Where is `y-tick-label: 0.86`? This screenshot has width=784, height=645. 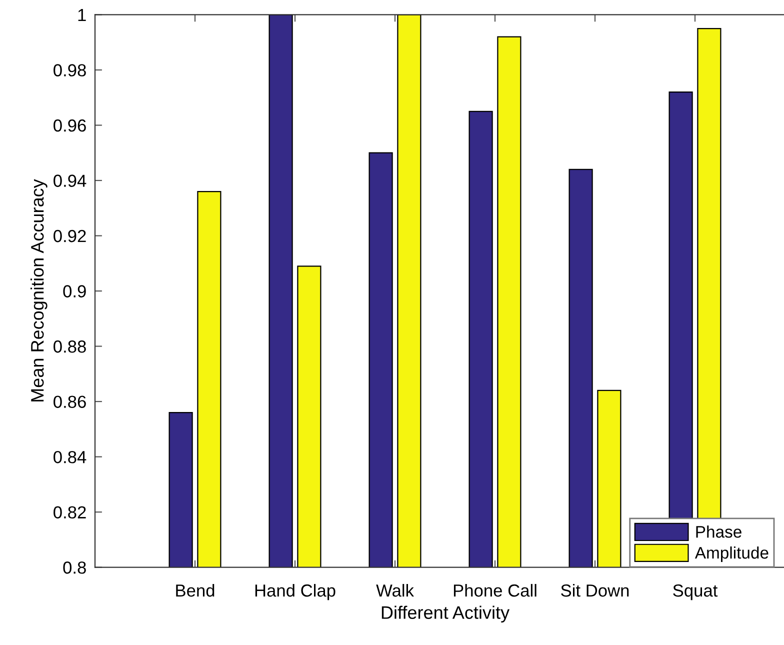
y-tick-label: 0.86 is located at coordinates (70, 402).